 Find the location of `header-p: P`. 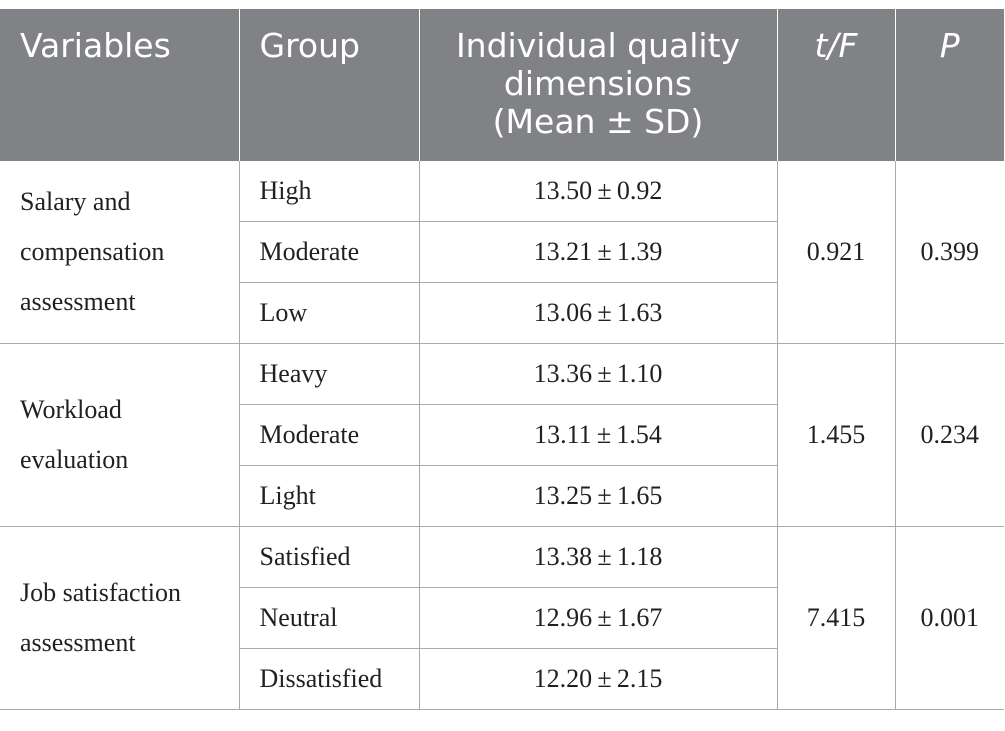

header-p: P is located at coordinates (949, 85).